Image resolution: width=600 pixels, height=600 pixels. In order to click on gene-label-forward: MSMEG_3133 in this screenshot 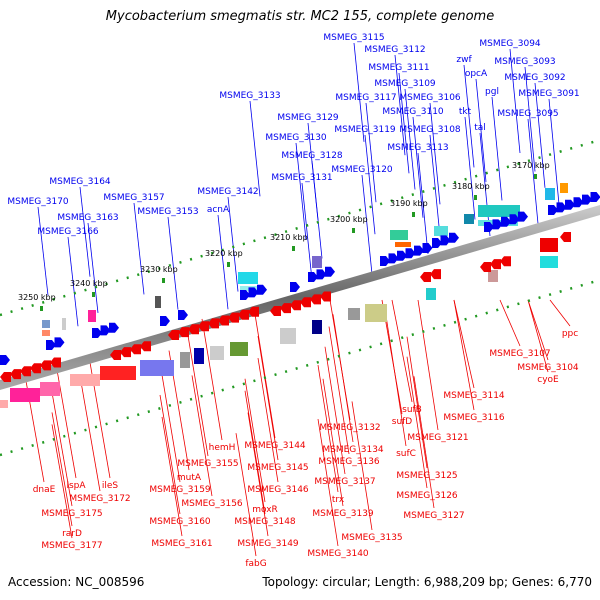, I will do `click(249, 96)`.